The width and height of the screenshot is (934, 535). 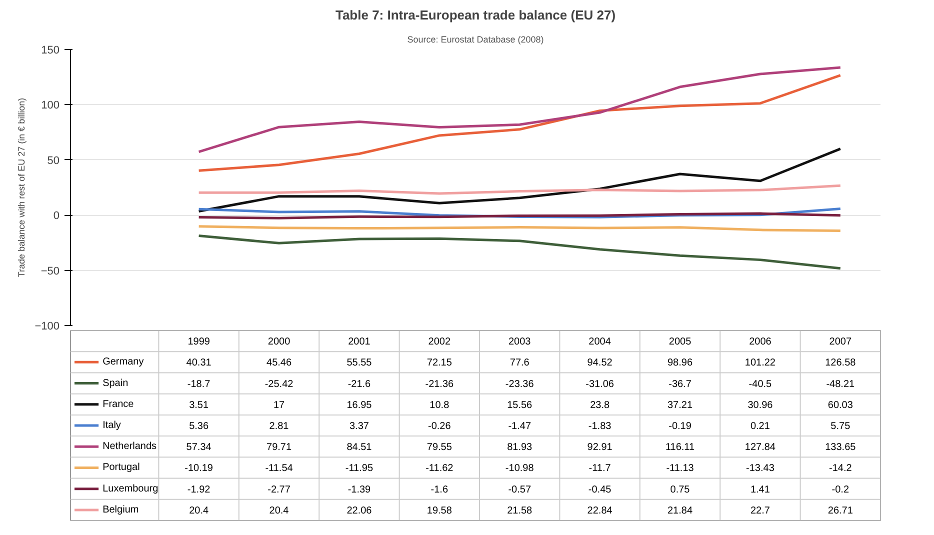 What do you see at coordinates (56, 216) in the screenshot?
I see `y-tick-label: 0` at bounding box center [56, 216].